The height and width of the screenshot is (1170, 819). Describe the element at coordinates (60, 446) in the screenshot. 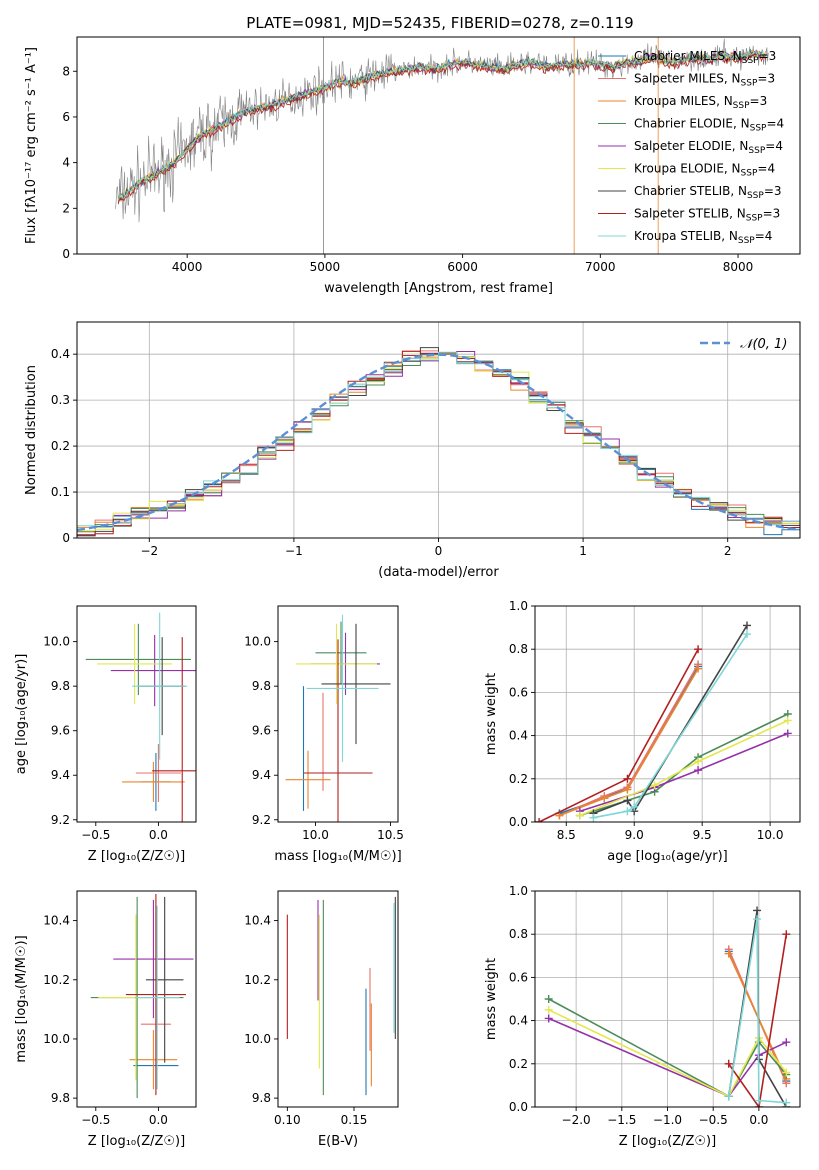

I see `y-tick-label: 0.2` at that location.